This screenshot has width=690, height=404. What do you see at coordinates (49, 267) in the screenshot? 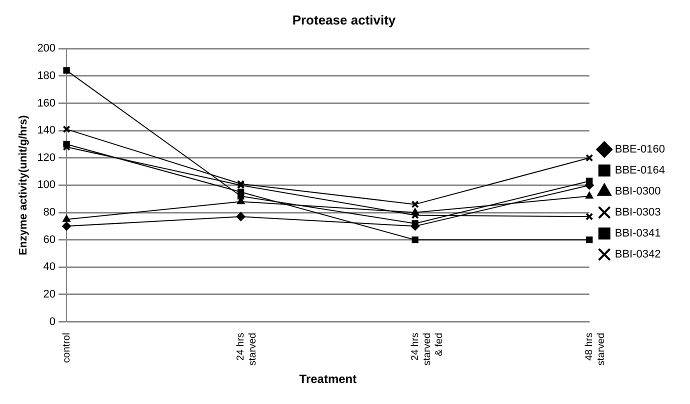
I see `y-tick-label: 40` at bounding box center [49, 267].